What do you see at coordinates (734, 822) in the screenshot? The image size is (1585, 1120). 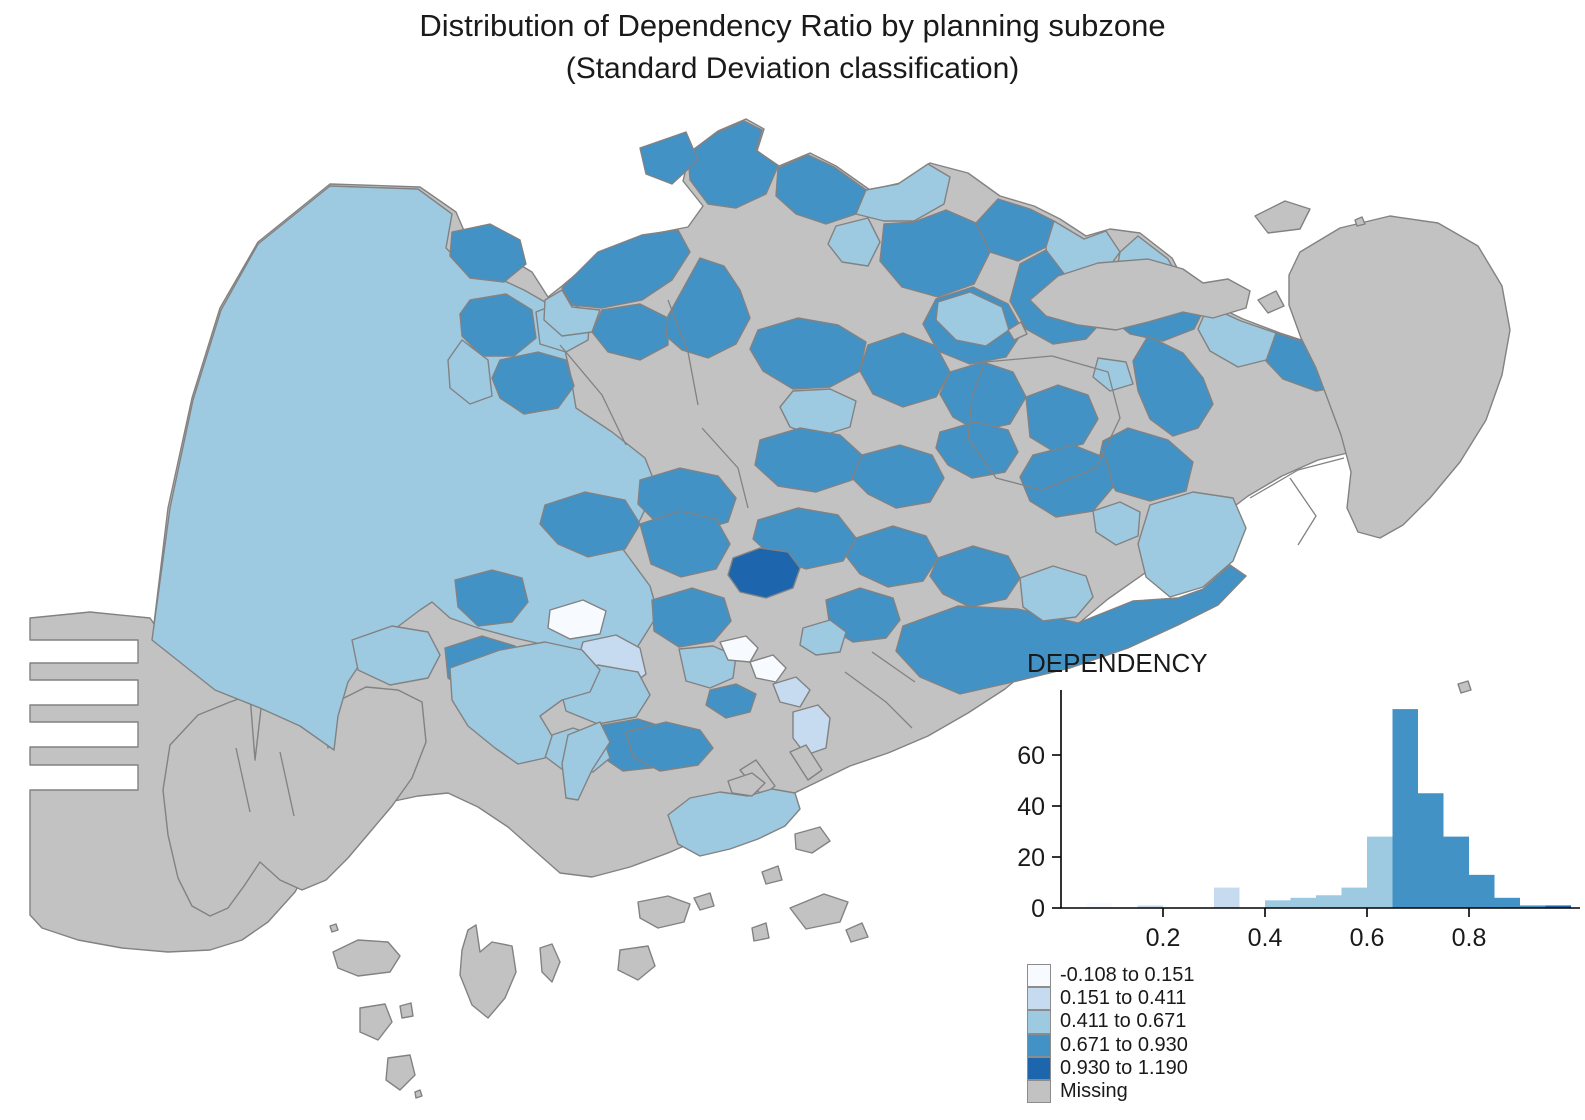 I see `map-region-sentosa` at bounding box center [734, 822].